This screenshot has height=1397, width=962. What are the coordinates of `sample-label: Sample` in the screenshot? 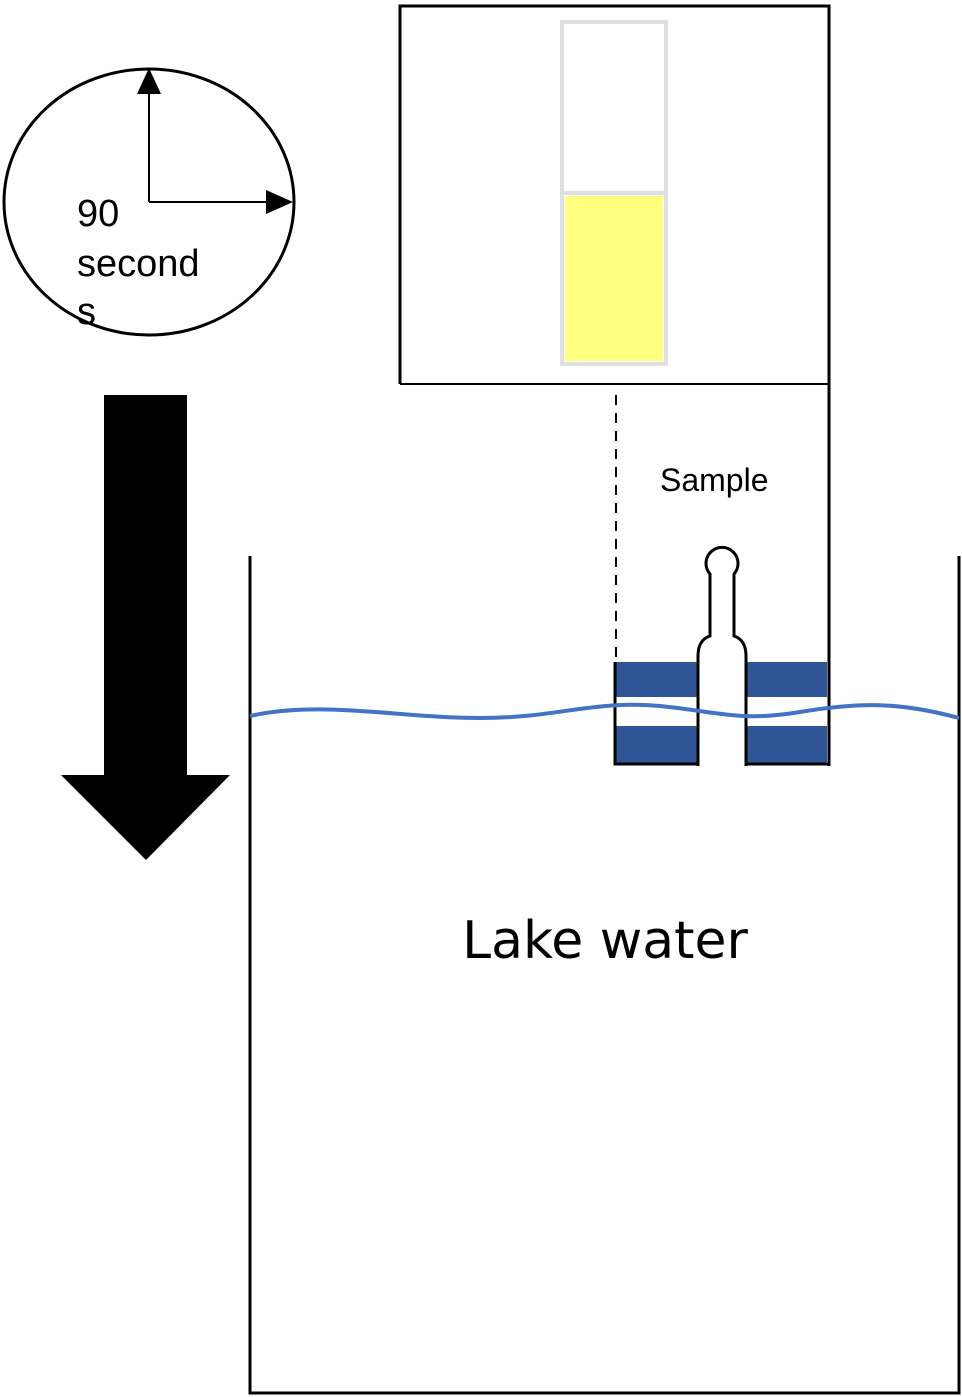 It's located at (714, 480).